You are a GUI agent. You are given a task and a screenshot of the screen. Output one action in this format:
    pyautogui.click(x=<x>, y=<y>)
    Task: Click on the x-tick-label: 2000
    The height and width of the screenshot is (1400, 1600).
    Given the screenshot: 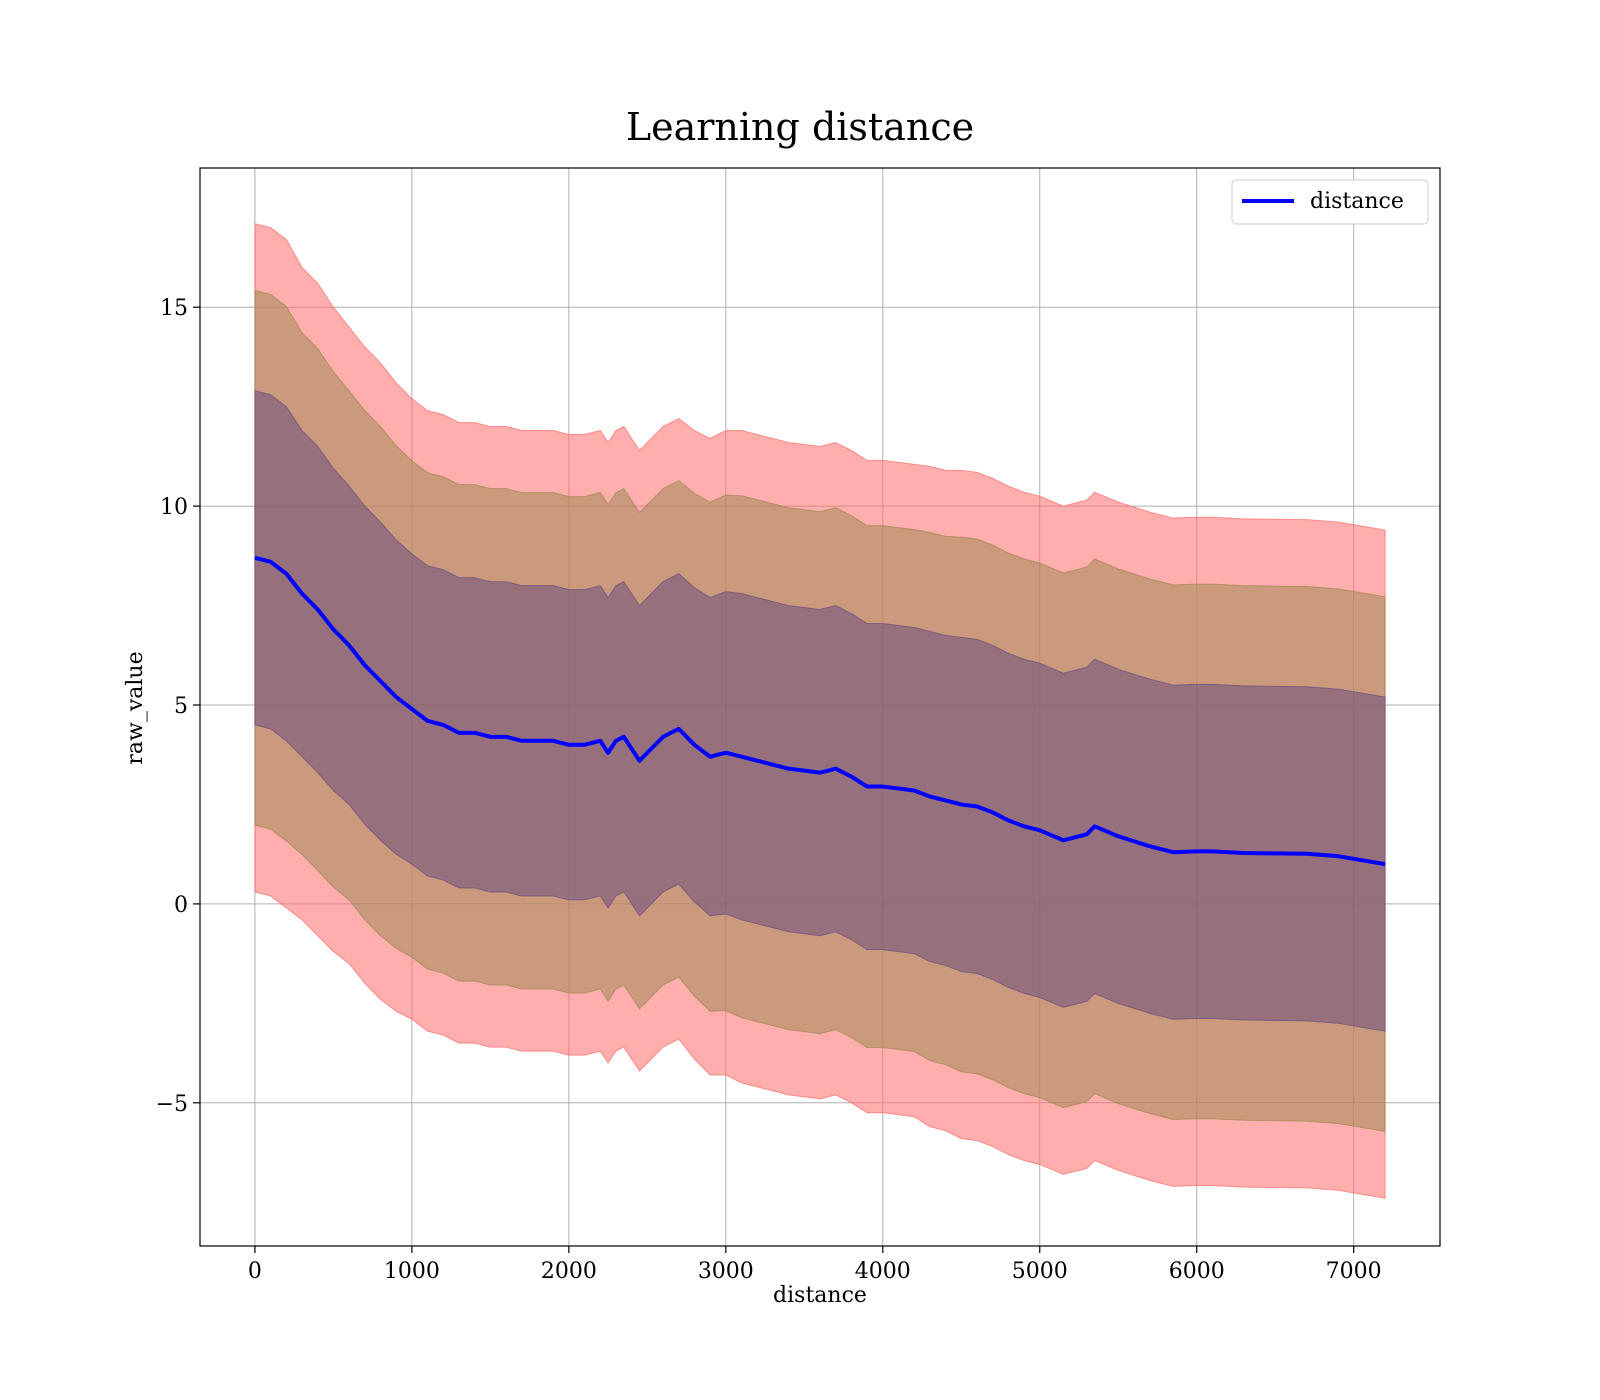 What is the action you would take?
    pyautogui.click(x=569, y=1271)
    